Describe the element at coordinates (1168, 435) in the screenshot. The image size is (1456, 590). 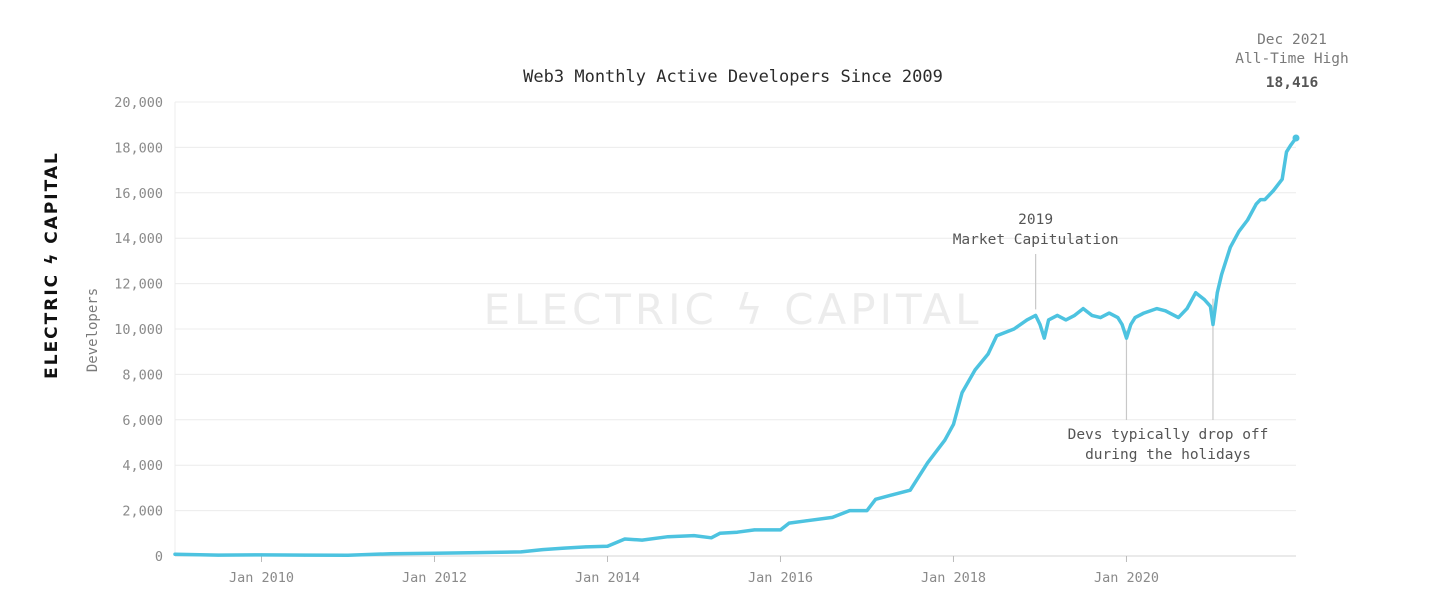
I see `annotation-holidays-line1: Devs typically drop off` at that location.